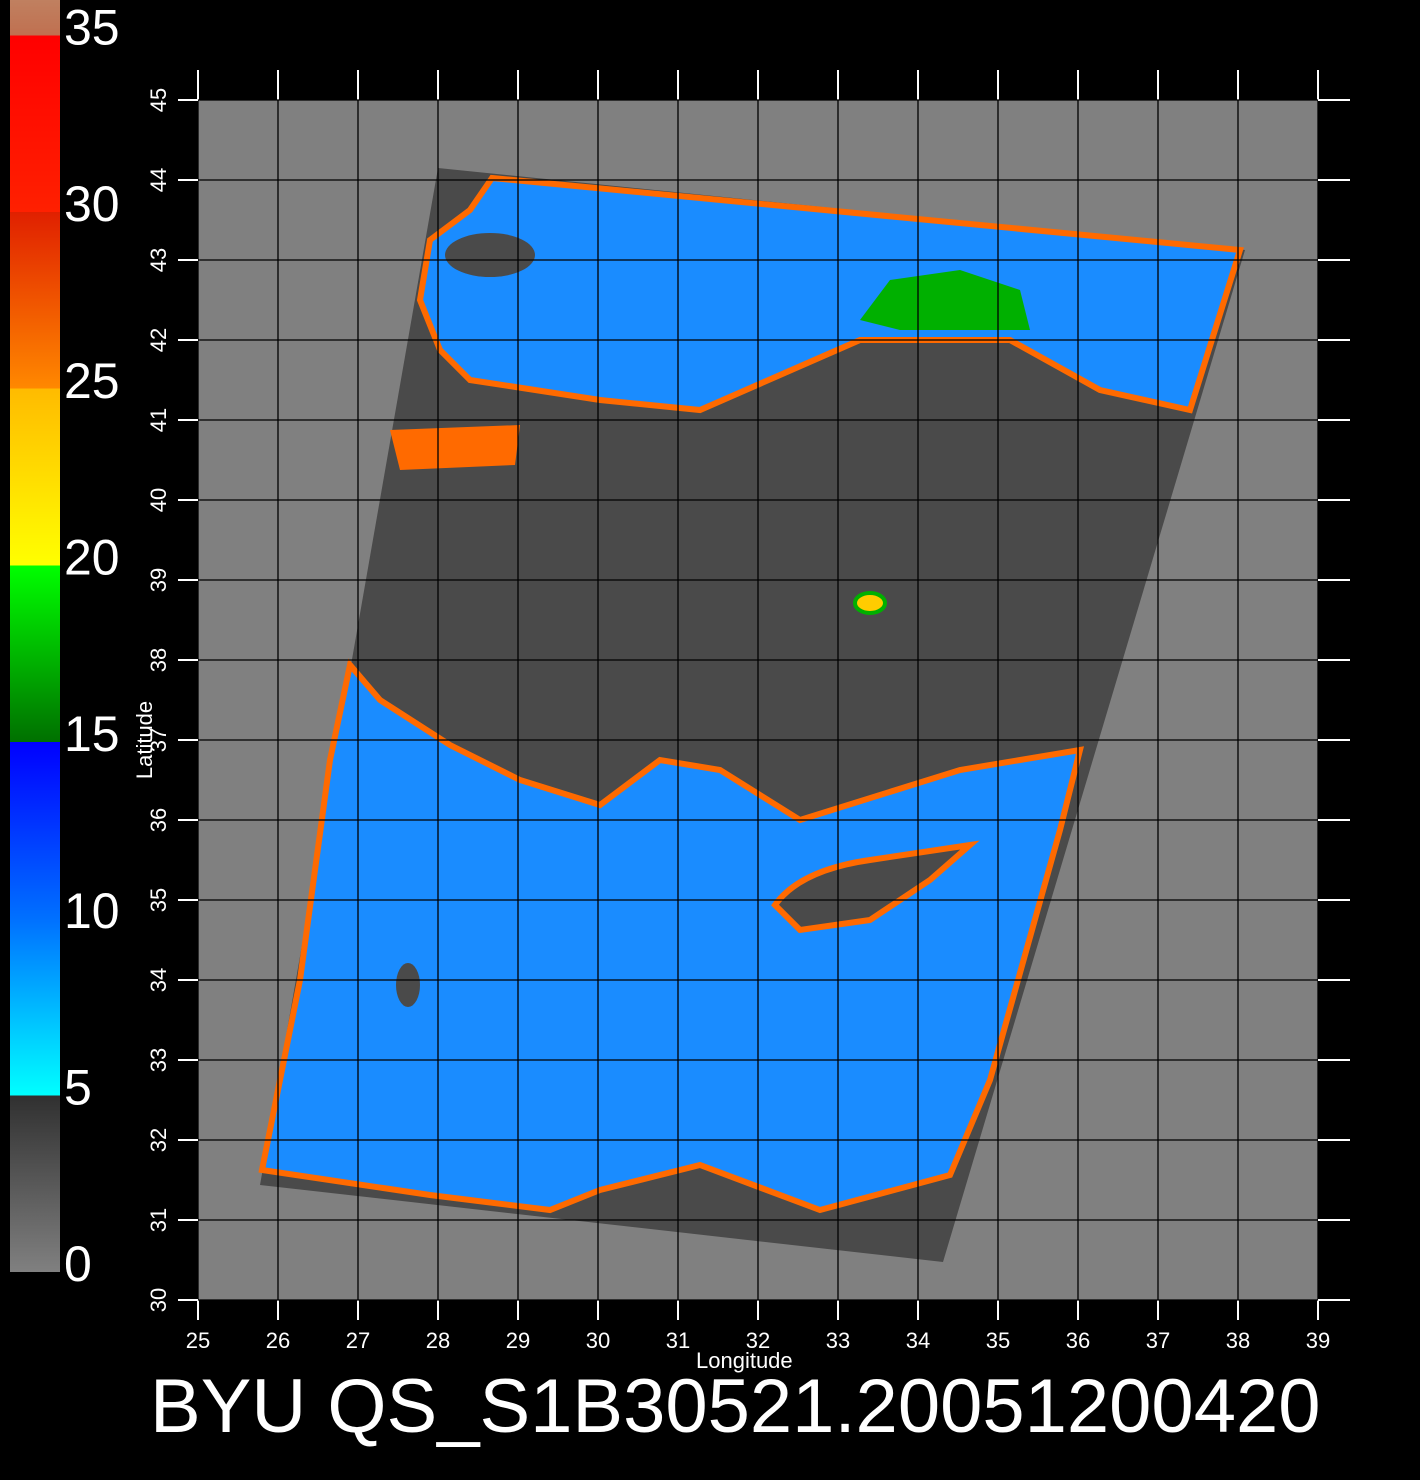  Describe the element at coordinates (158, 420) in the screenshot. I see `y-tick-label: 41` at that location.